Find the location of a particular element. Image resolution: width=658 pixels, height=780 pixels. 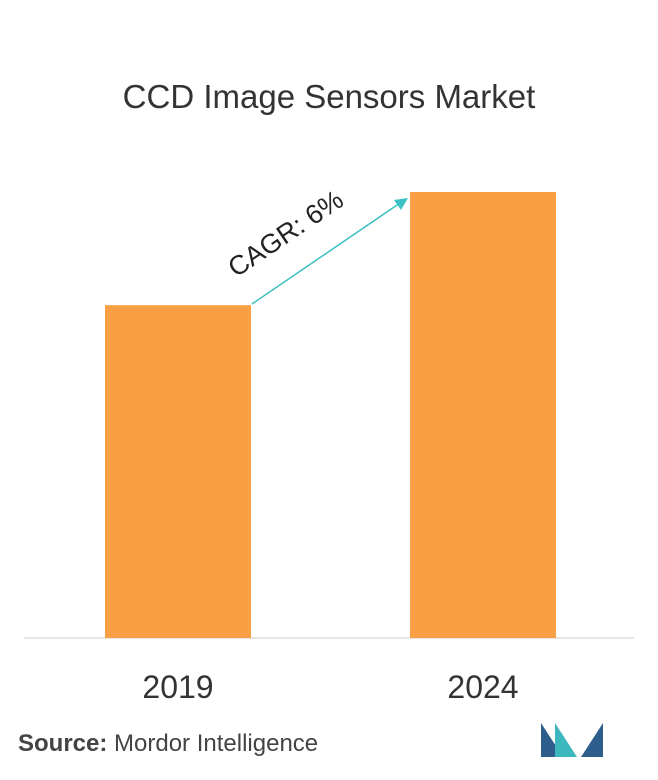

cagr-annotation: CAGR: 6% is located at coordinates (315, 244).